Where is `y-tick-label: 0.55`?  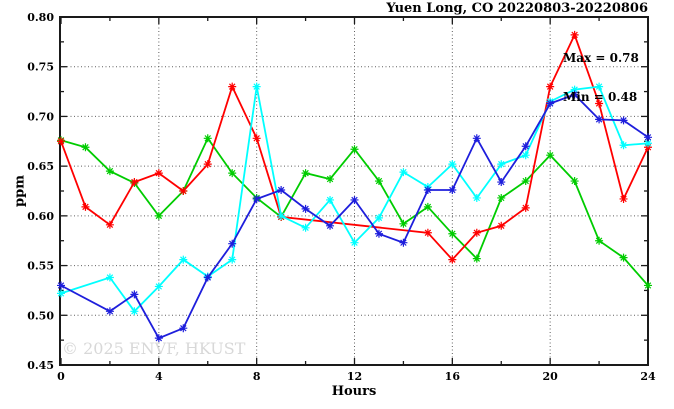 y-tick-label: 0.55 is located at coordinates (40, 266).